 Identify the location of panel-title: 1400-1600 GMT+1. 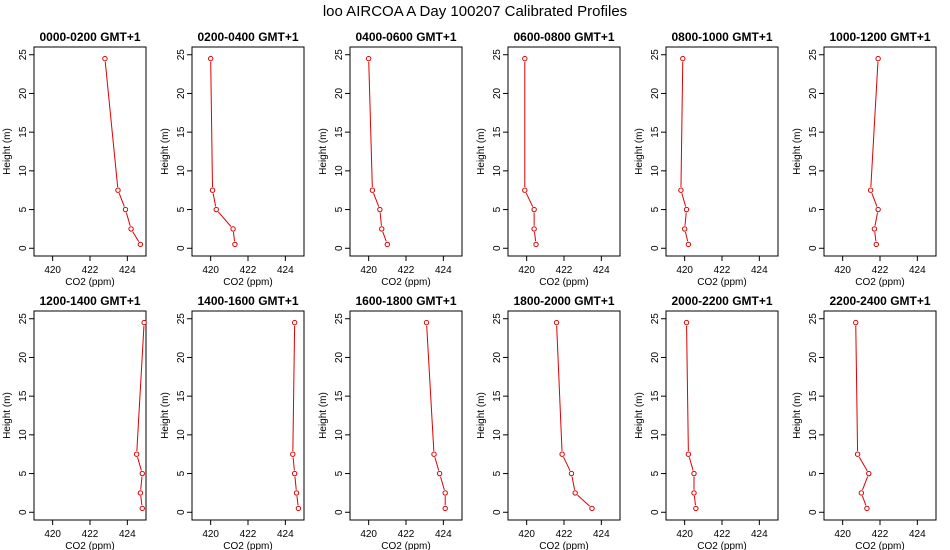
(247, 301).